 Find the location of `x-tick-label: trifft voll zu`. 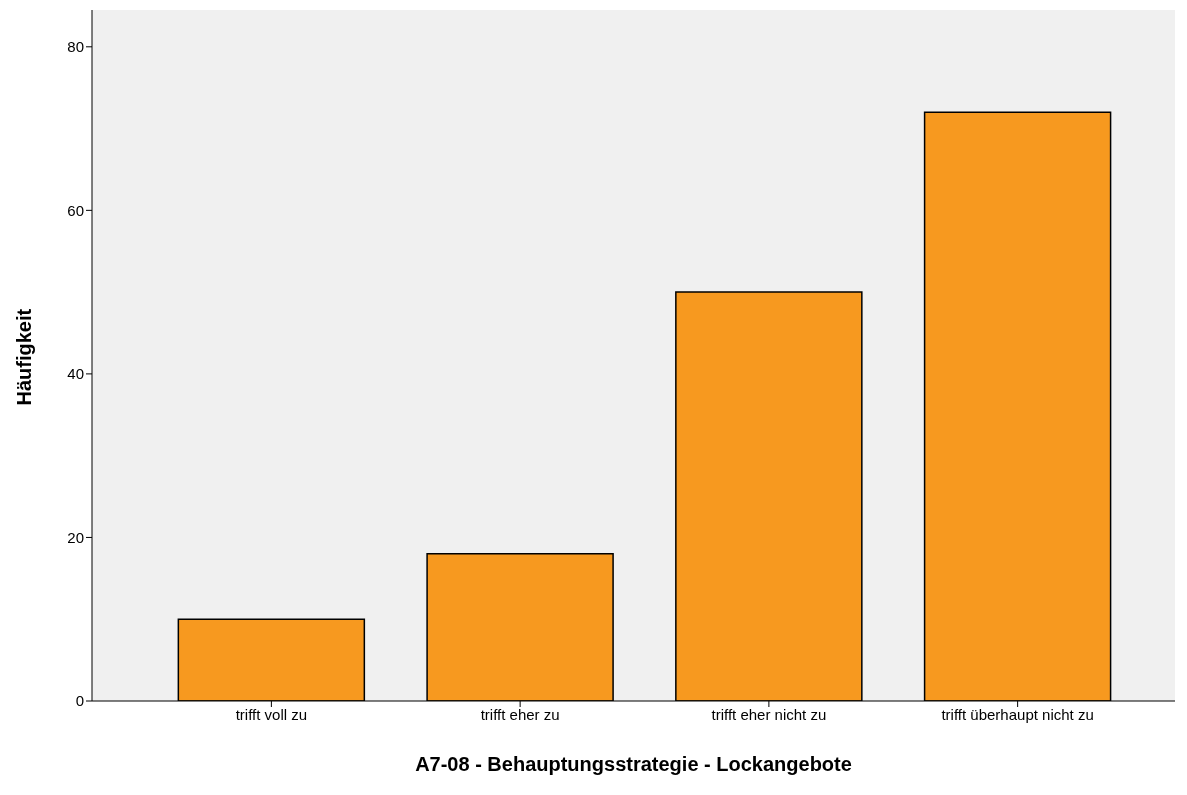

x-tick-label: trifft voll zu is located at coordinates (271, 714).